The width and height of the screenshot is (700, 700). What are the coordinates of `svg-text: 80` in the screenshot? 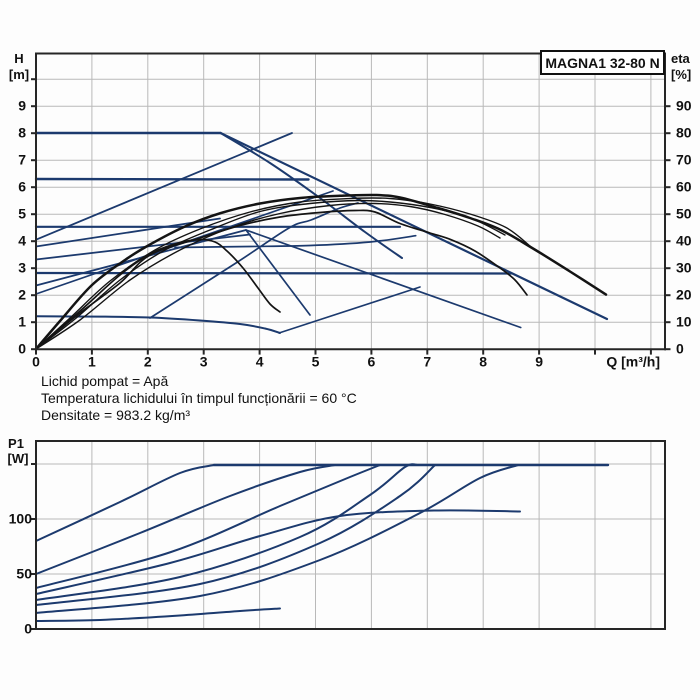 It's located at (684, 133).